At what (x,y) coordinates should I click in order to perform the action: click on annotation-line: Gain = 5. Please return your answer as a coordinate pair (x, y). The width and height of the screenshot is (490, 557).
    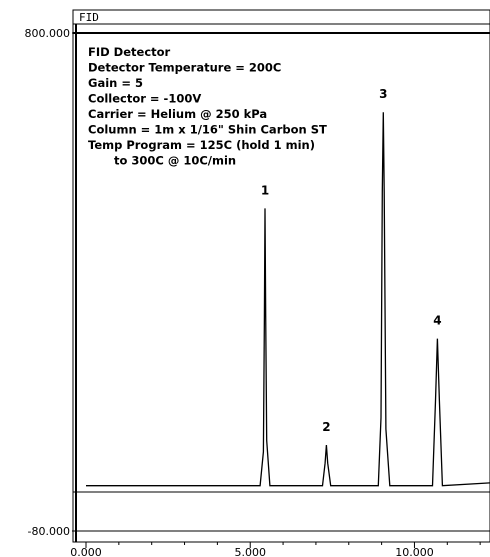
    Looking at the image, I should click on (115, 83).